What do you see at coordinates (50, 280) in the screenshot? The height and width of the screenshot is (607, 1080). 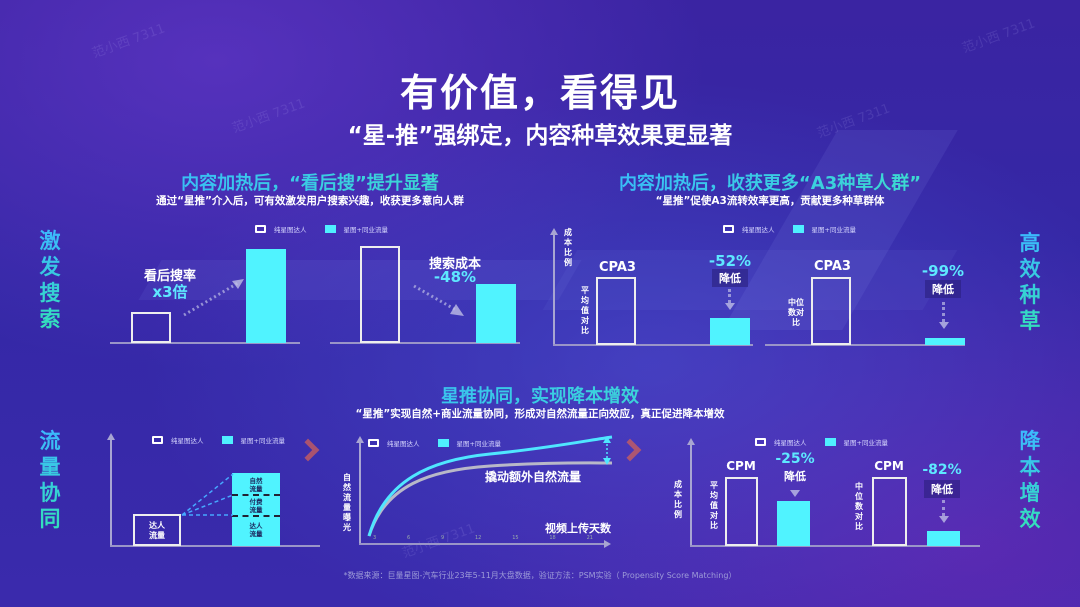 I see `side-label-stimulate-search: 激发搜索` at bounding box center [50, 280].